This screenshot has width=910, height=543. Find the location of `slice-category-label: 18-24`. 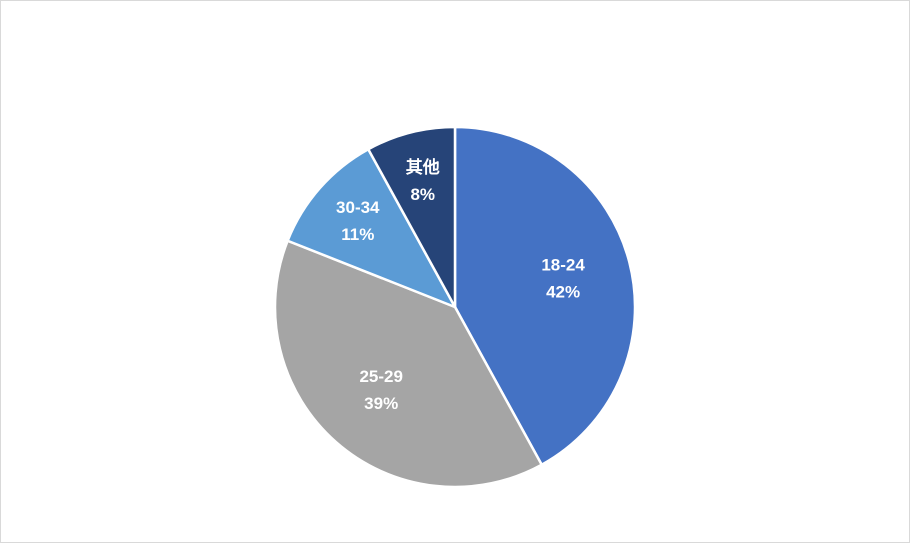

slice-category-label: 18-24 is located at coordinates (563, 265).